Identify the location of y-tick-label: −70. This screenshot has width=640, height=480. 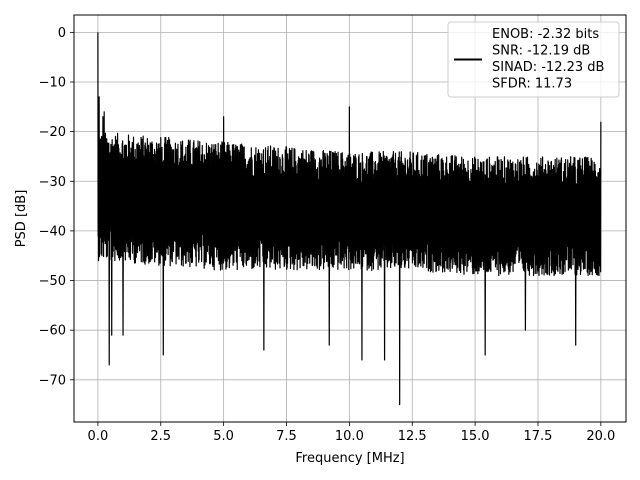
(52, 380).